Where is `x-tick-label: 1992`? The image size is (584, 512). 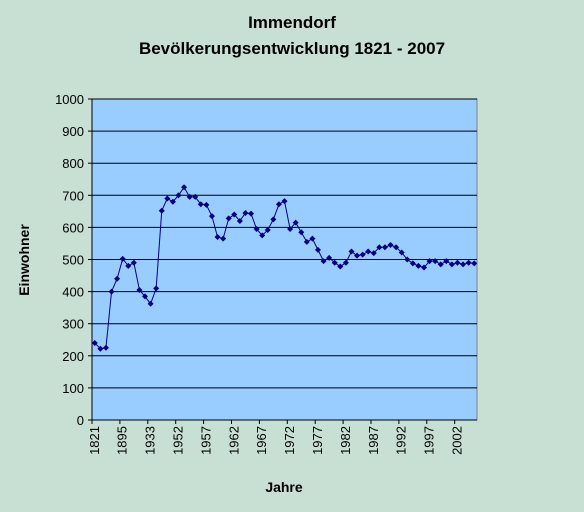
x-tick-label: 1992 is located at coordinates (401, 440).